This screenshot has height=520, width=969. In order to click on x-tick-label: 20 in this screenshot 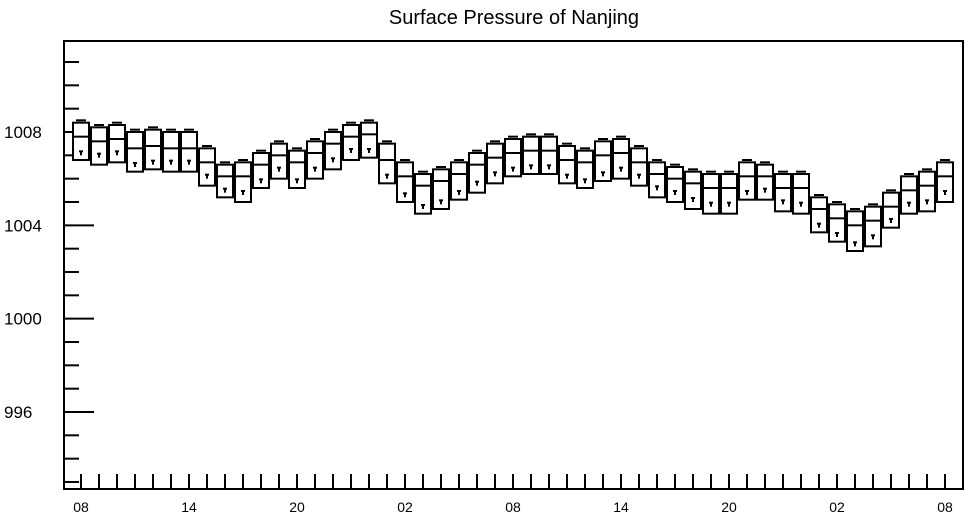, I will do `click(297, 507)`.